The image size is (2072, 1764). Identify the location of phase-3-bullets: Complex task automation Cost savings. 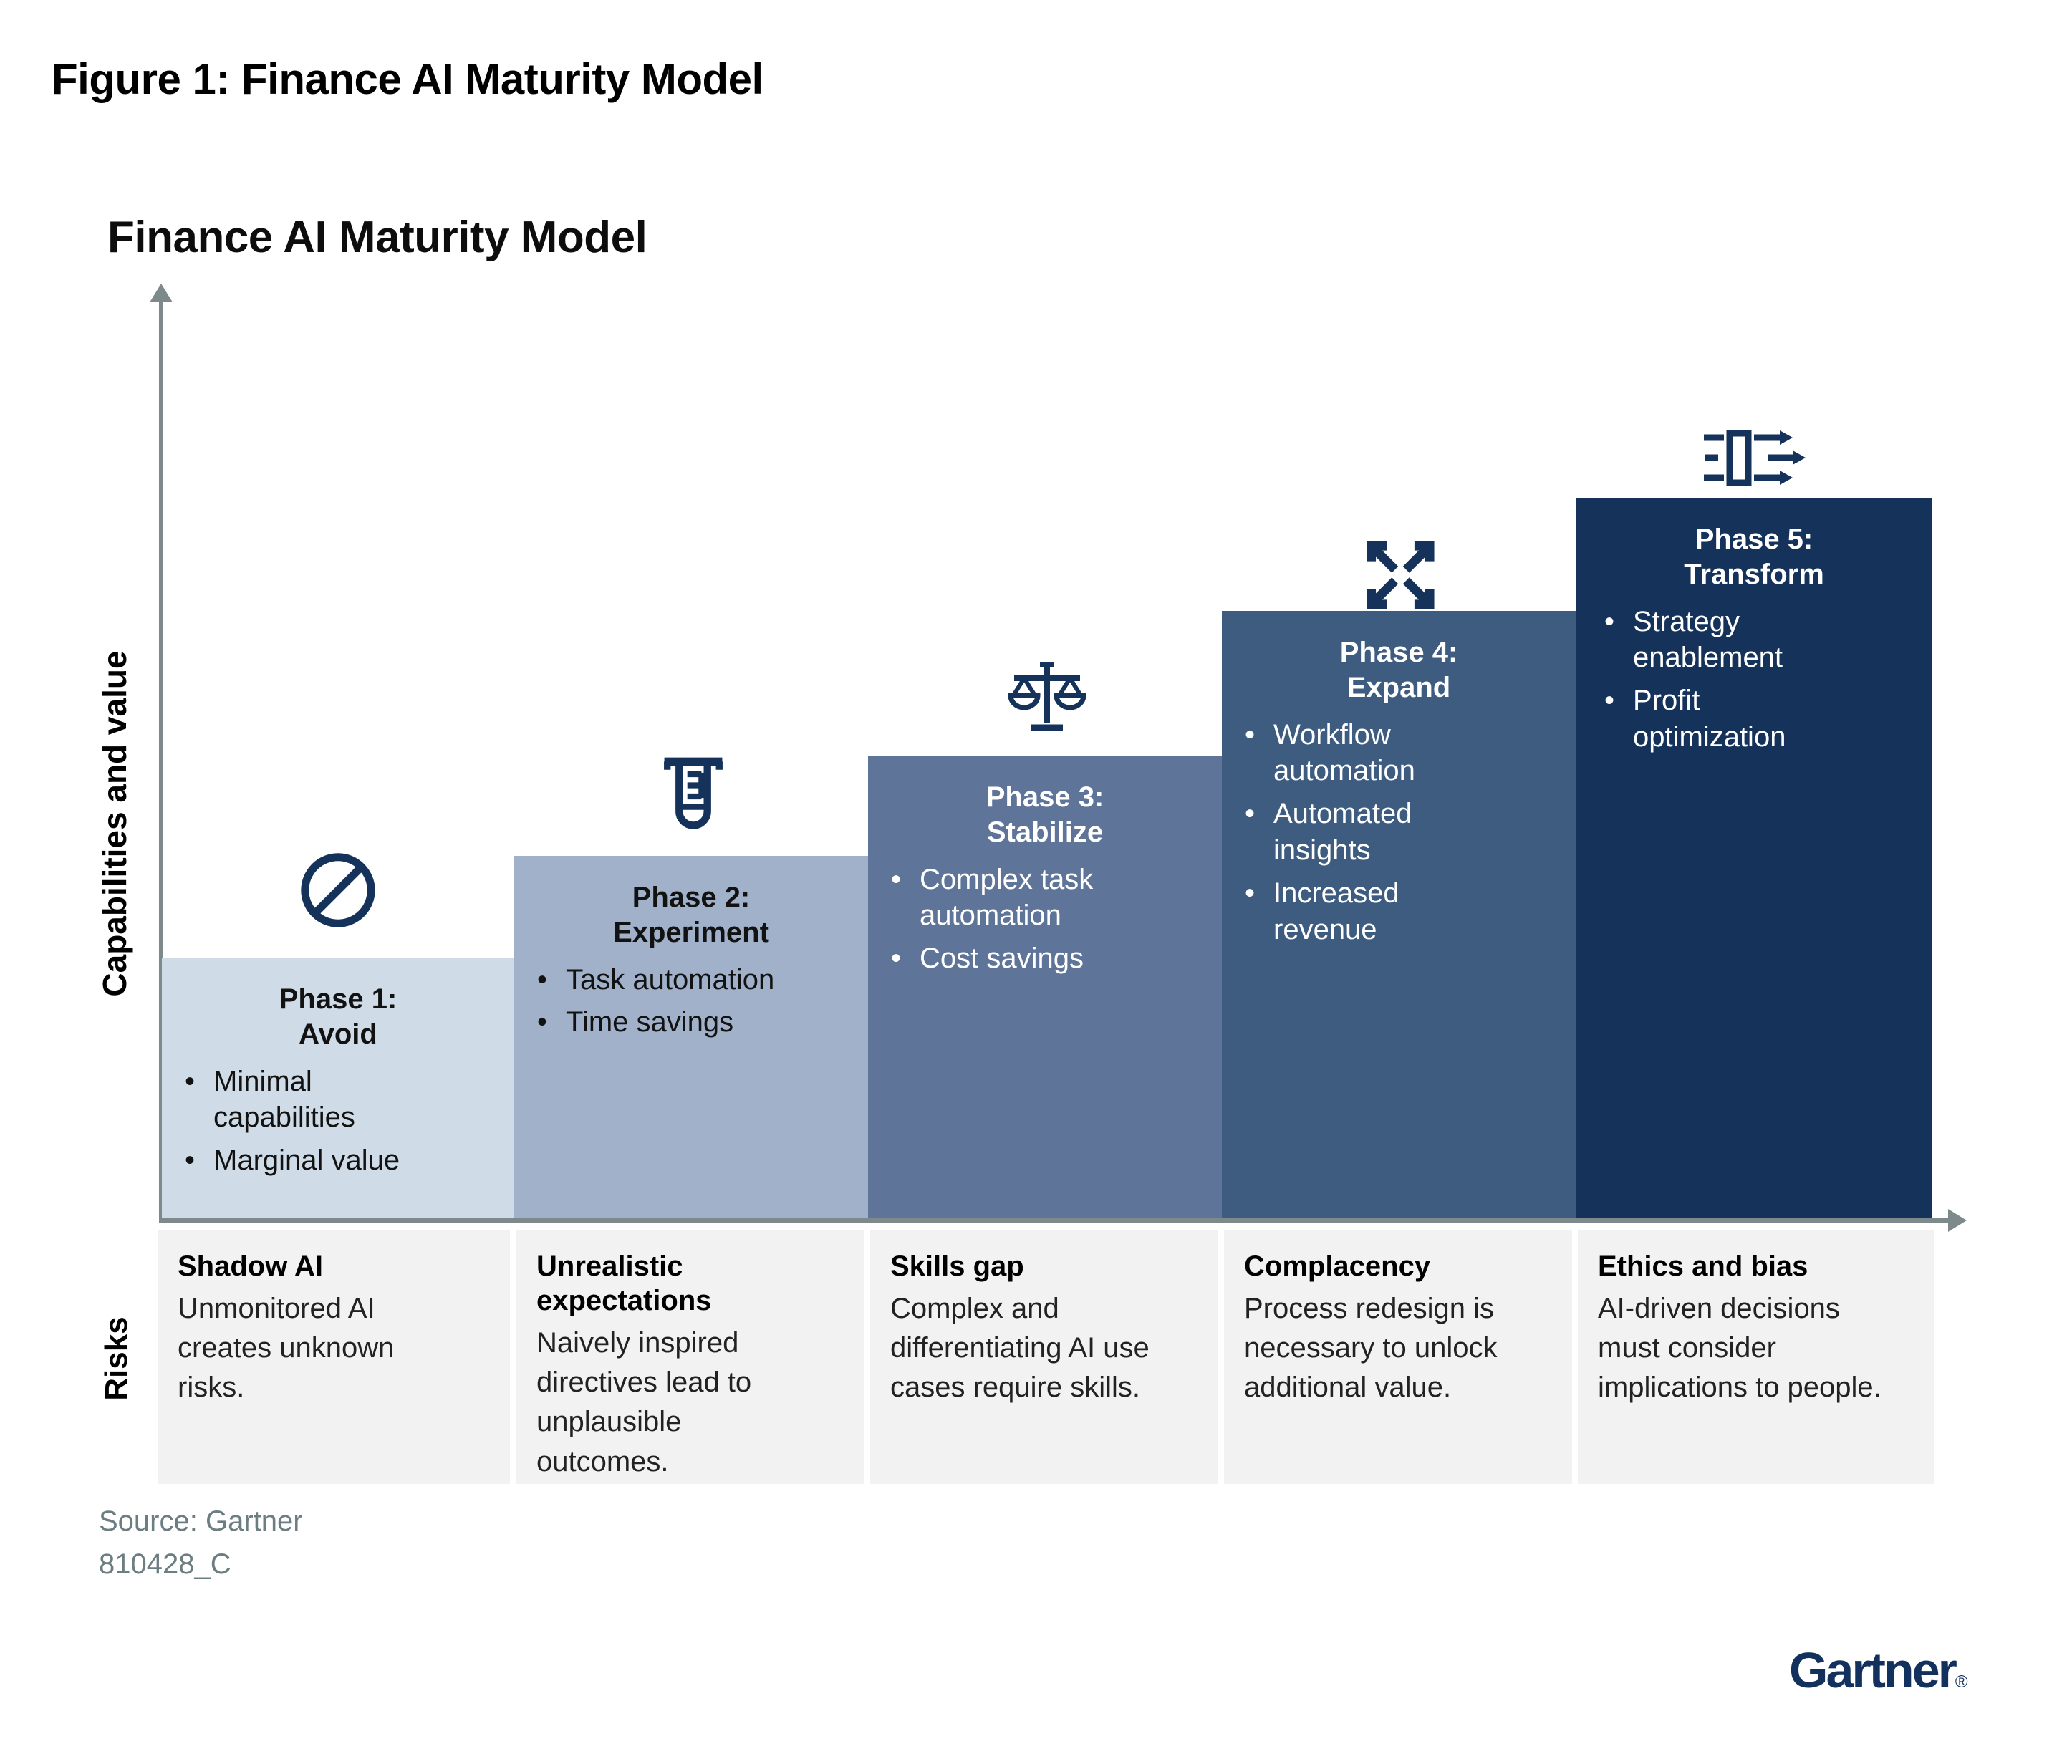
(1045, 923).